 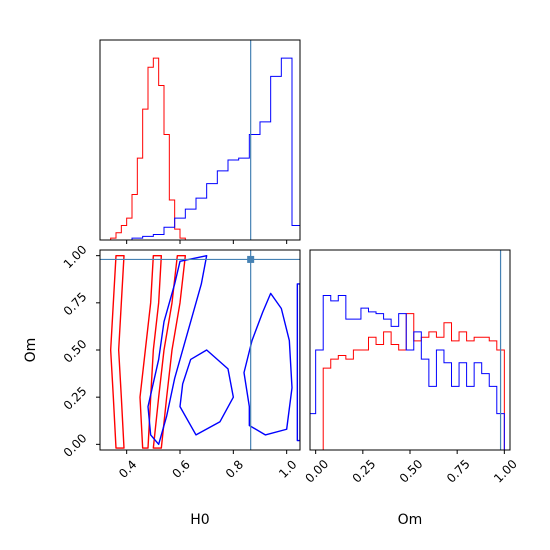 I want to click on om-xtick-label-4: 1.00, so click(x=505, y=471).